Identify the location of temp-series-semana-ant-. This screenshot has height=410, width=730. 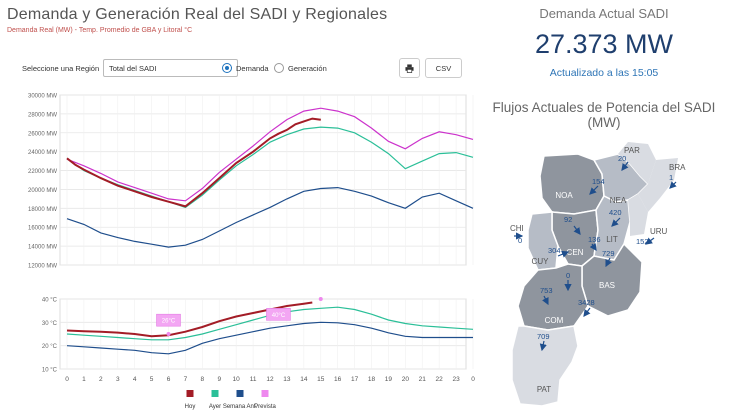
(269, 338).